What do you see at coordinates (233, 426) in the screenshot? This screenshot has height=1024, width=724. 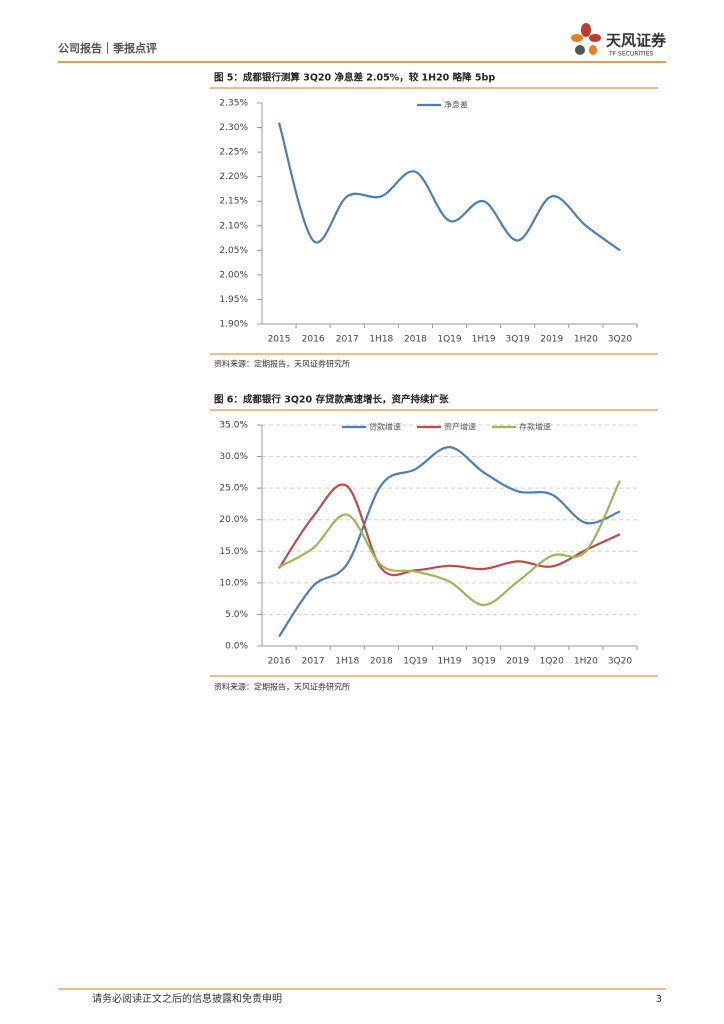 I see `y-tick-label: 35.0%` at bounding box center [233, 426].